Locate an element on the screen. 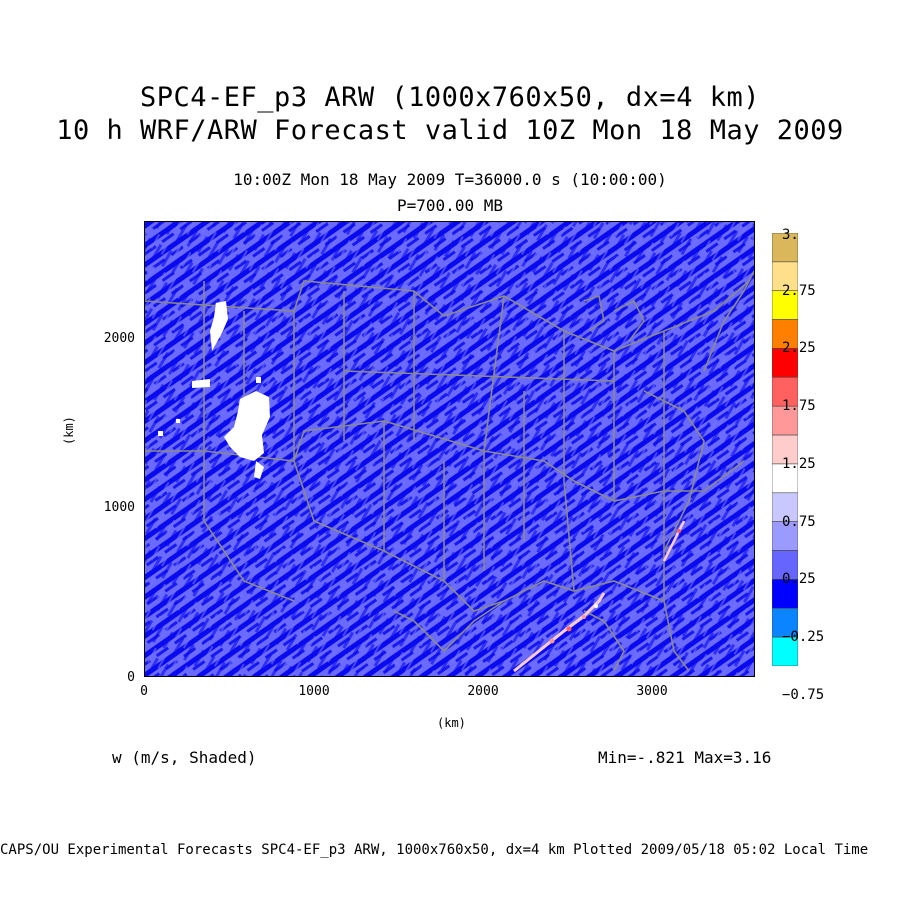 Image resolution: width=900 pixels, height=900 pixels. x-tick-0: 0 is located at coordinates (144, 691).